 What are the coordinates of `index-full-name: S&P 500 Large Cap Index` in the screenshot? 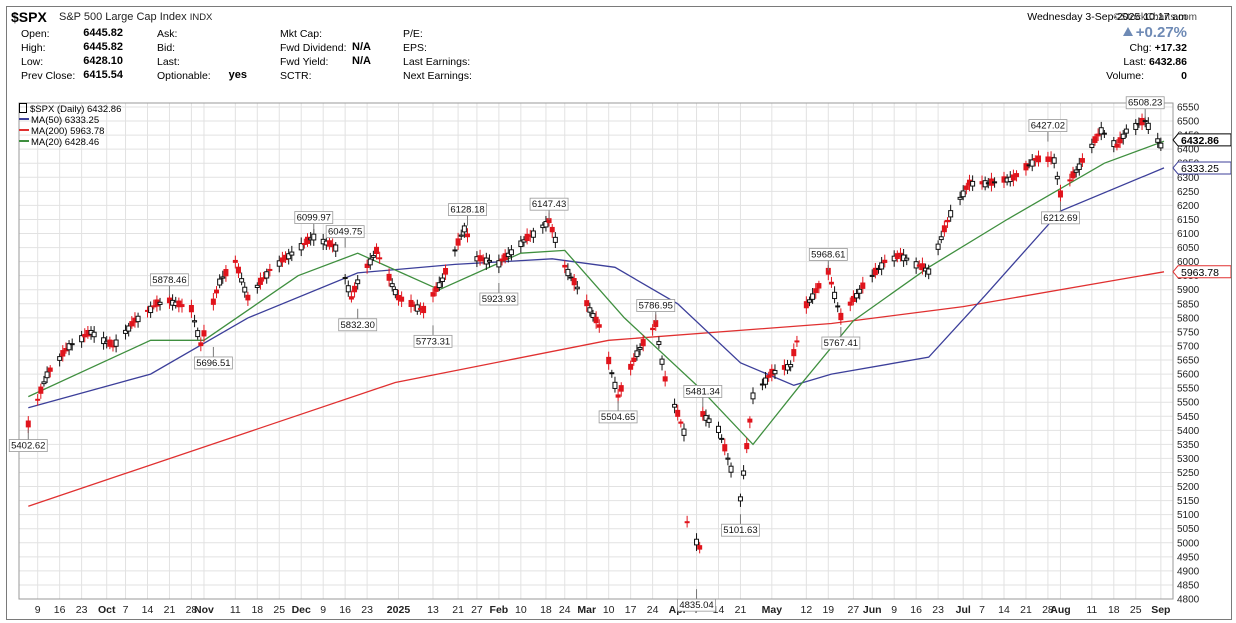 It's located at (123, 17).